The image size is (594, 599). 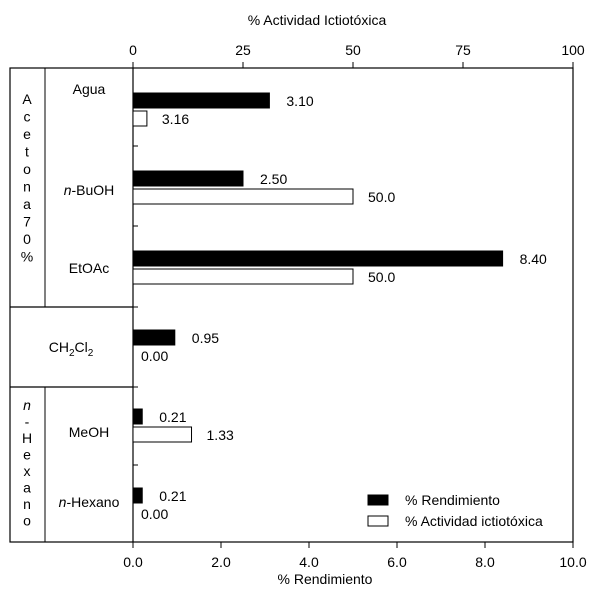 I want to click on bottom-axis-tick-label: 10.0, so click(x=572, y=562).